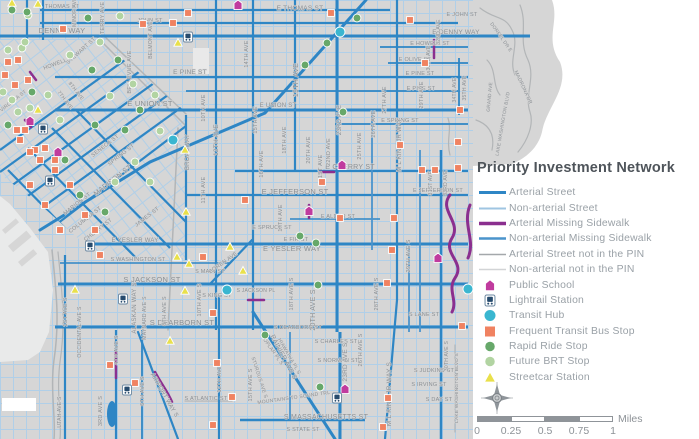 The image size is (699, 439). What do you see at coordinates (434, 371) in the screenshot?
I see `street-label: S JUDKINS ST` at bounding box center [434, 371].